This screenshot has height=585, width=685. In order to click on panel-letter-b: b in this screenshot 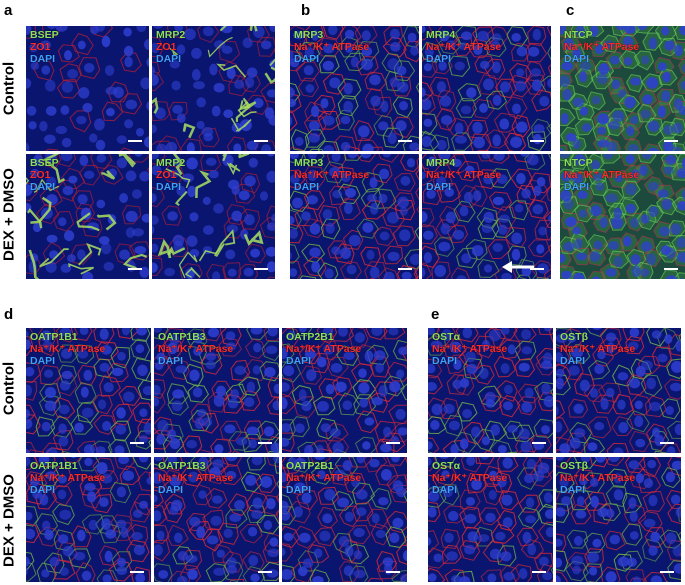, I will do `click(306, 10)`.